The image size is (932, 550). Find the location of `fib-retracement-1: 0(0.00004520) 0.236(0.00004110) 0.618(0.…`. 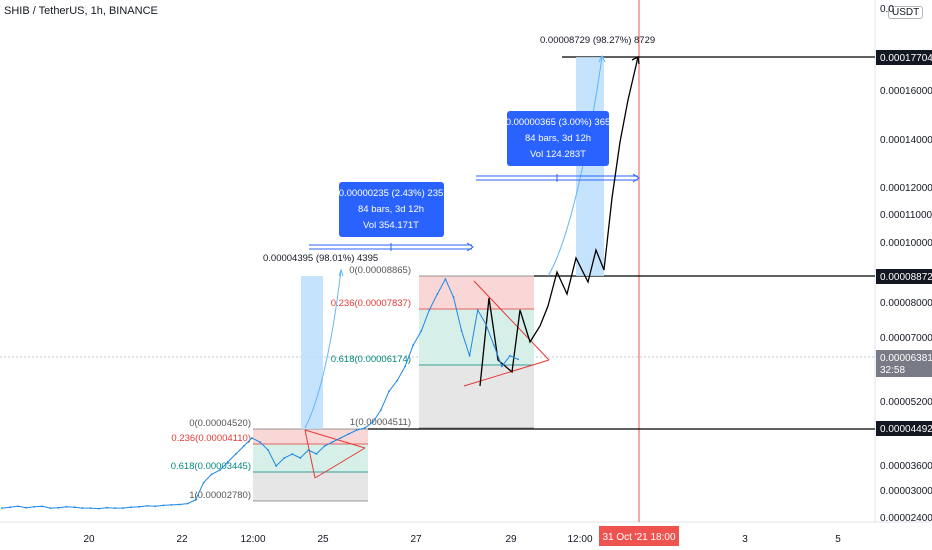

fib-retracement-1: 0(0.00004520) 0.236(0.00004110) 0.618(0.… is located at coordinates (269, 460).